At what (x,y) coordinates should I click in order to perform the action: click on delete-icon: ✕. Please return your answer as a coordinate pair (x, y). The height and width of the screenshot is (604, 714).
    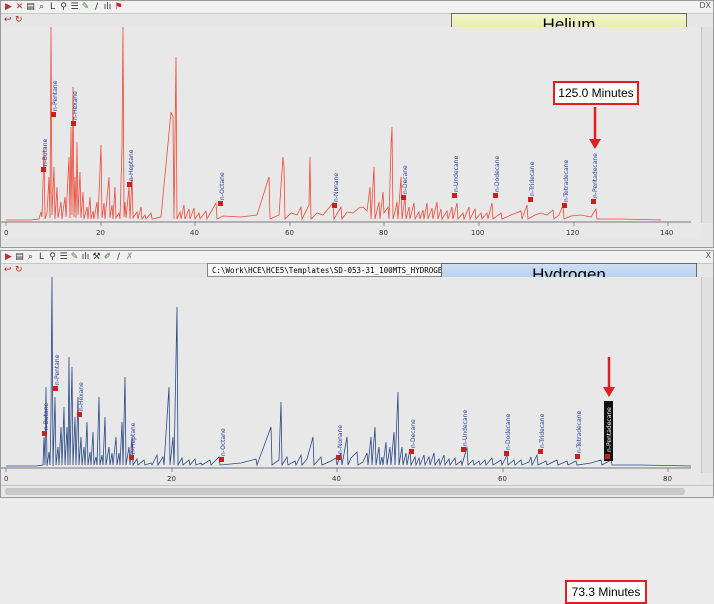
    Looking at the image, I should click on (19, 7).